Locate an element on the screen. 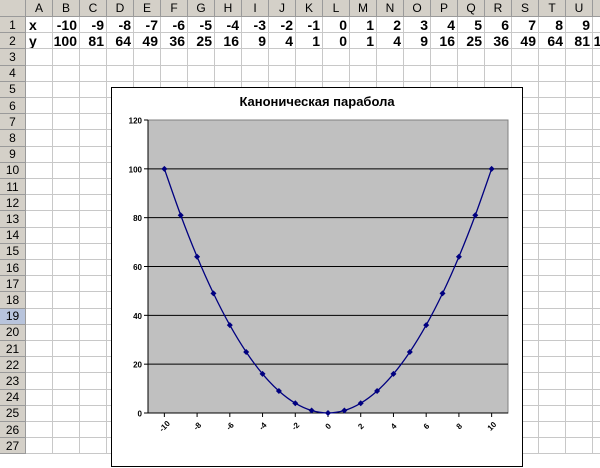 The height and width of the screenshot is (468, 600). row-header-7: 7 is located at coordinates (13, 122).